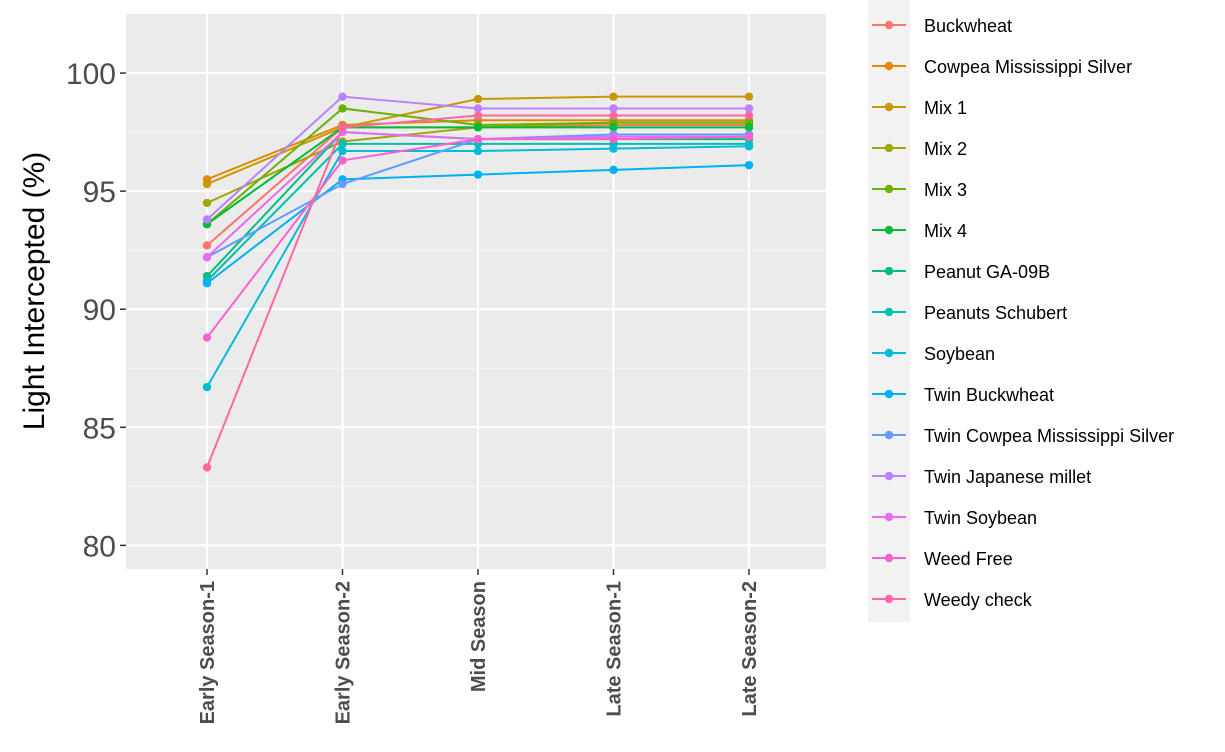 Image resolution: width=1225 pixels, height=752 pixels. I want to click on series-twin-buckwheat, so click(478, 224).